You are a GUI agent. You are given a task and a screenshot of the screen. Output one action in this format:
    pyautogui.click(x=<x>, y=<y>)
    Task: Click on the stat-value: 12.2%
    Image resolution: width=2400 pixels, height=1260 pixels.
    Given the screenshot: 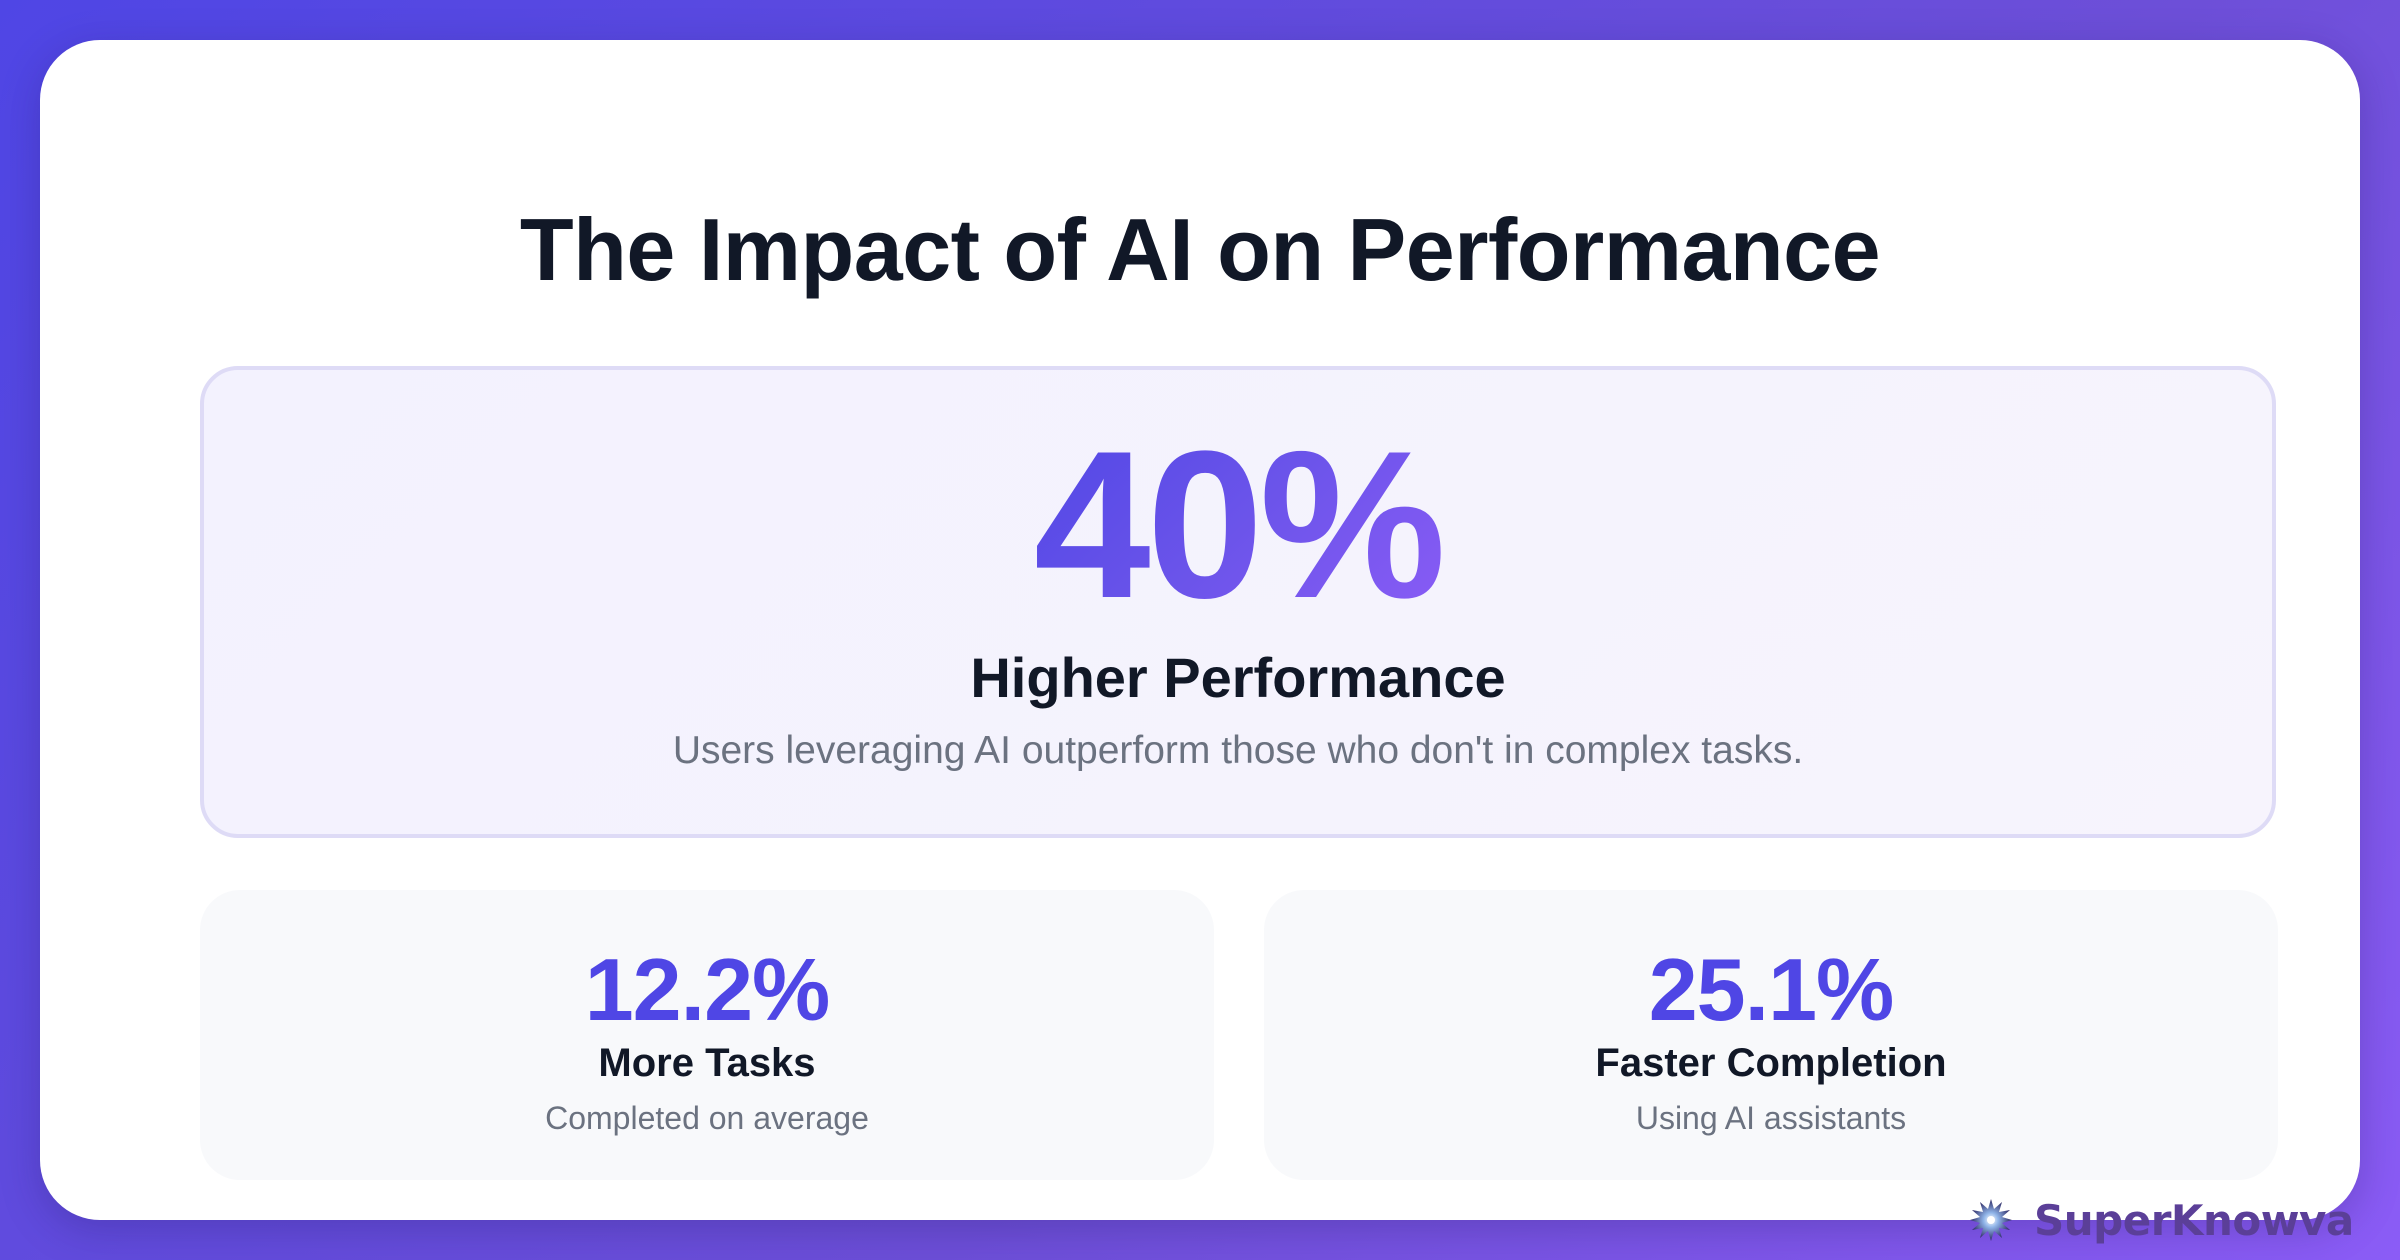 What is the action you would take?
    pyautogui.click(x=707, y=989)
    